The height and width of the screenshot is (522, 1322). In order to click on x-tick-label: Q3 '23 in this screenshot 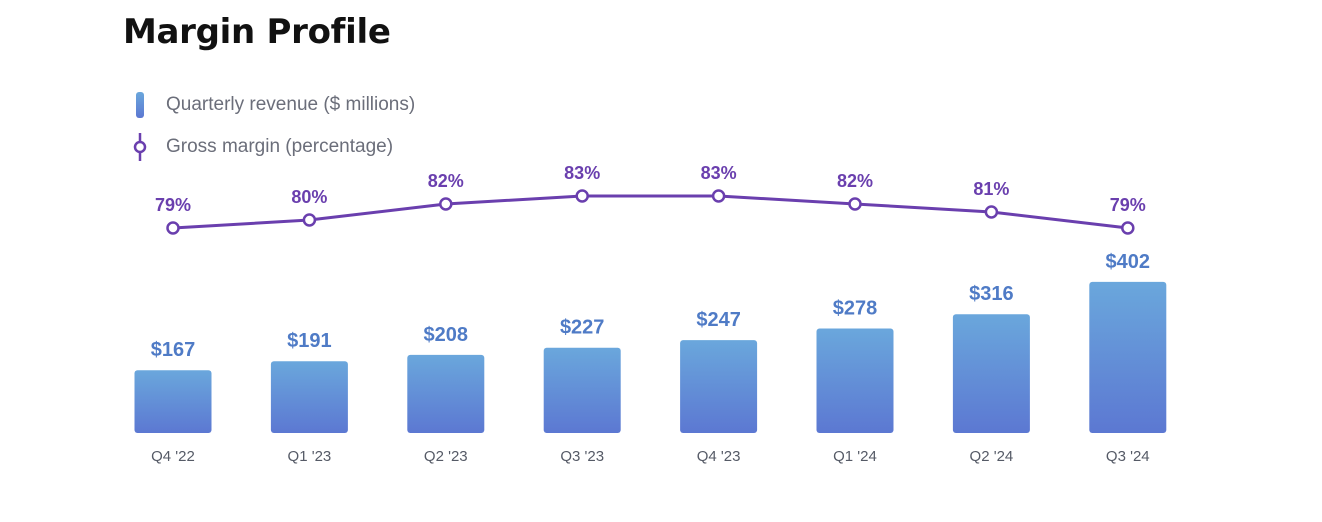, I will do `click(582, 456)`.